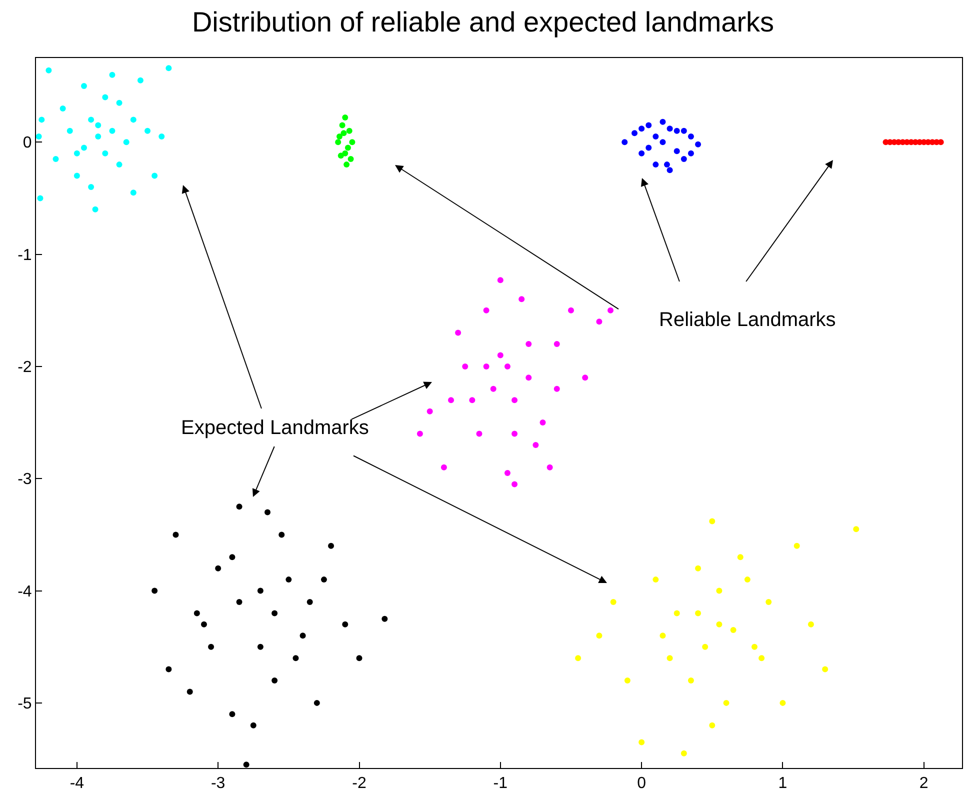  What do you see at coordinates (500, 783) in the screenshot?
I see `x-tick-label: -1` at bounding box center [500, 783].